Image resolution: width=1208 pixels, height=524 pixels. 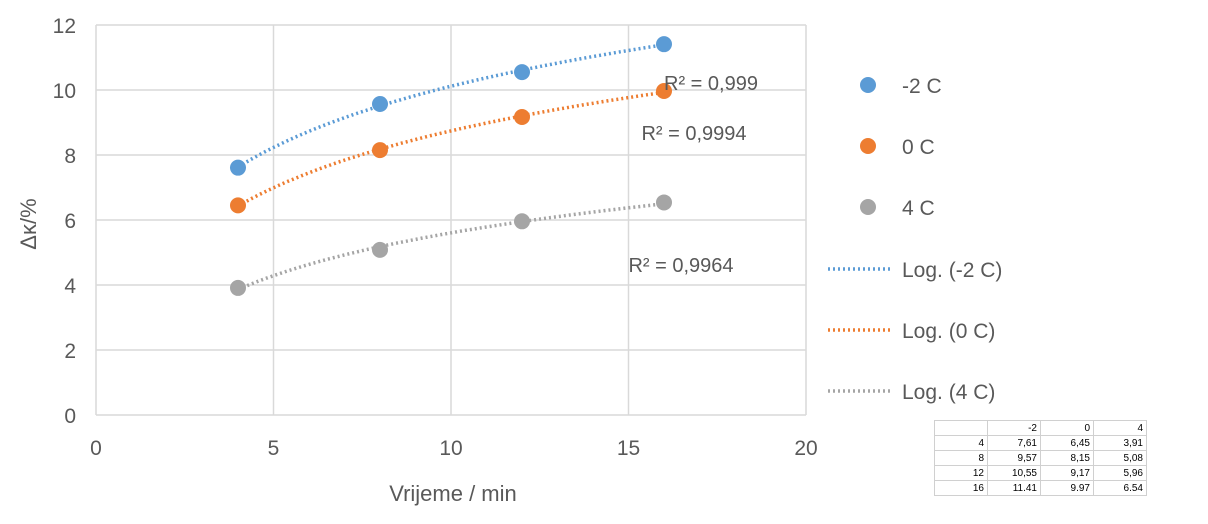 I want to click on r2-label: R² = 0,999, so click(x=711, y=84).